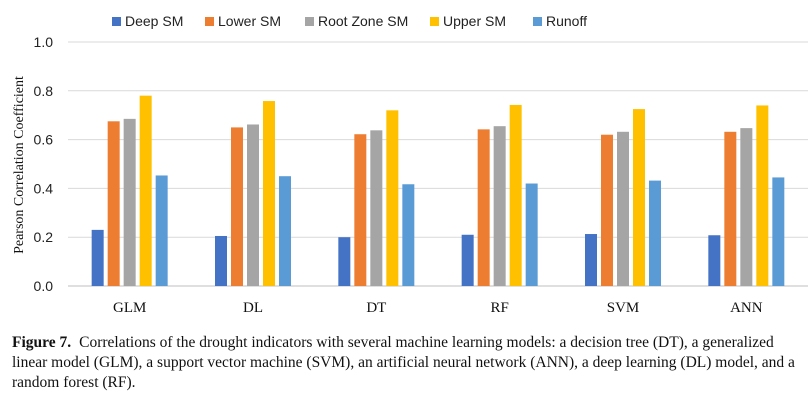 The width and height of the screenshot is (812, 409). I want to click on legend-label: Lower SM, so click(249, 21).